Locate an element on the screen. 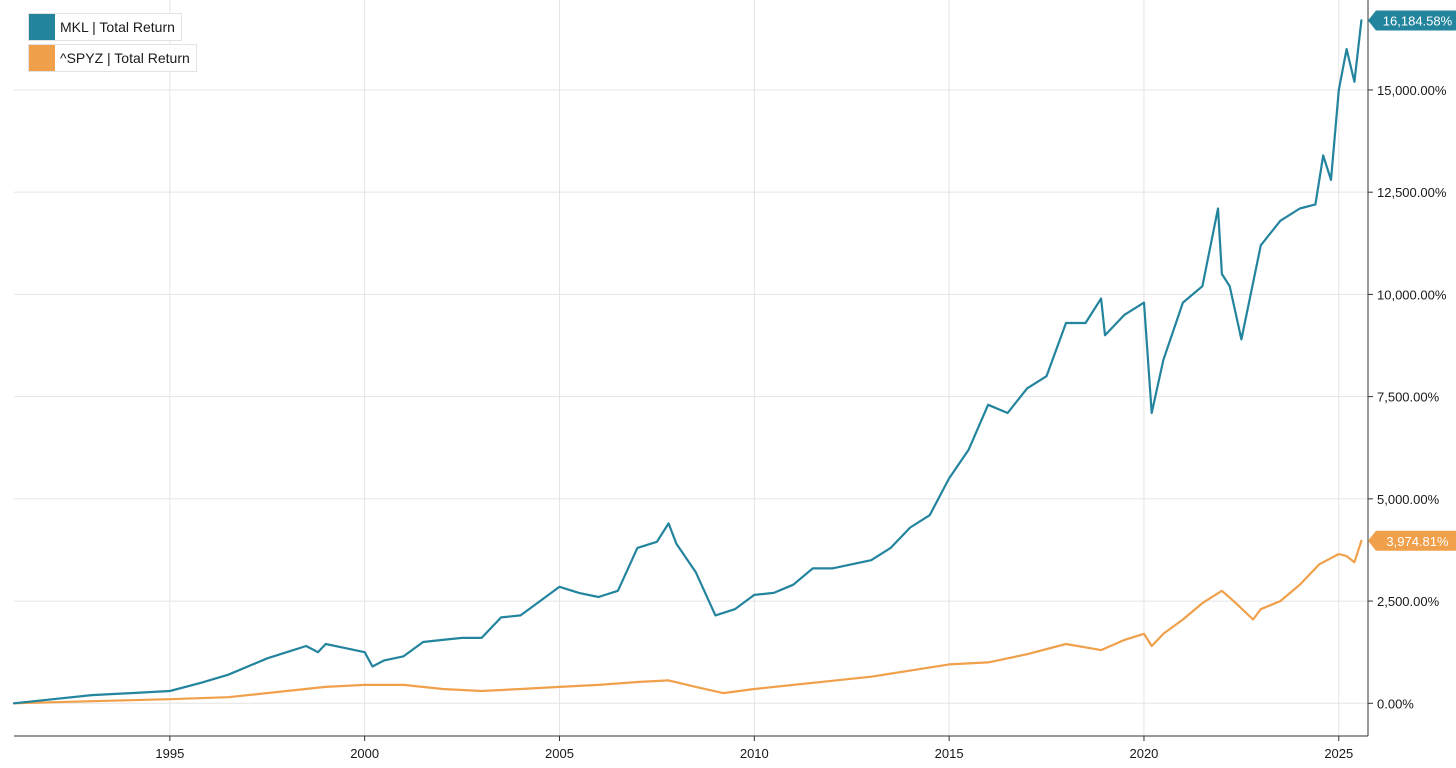  end-value-tags: 16,184.58% 3,974.81% is located at coordinates (1412, 280).